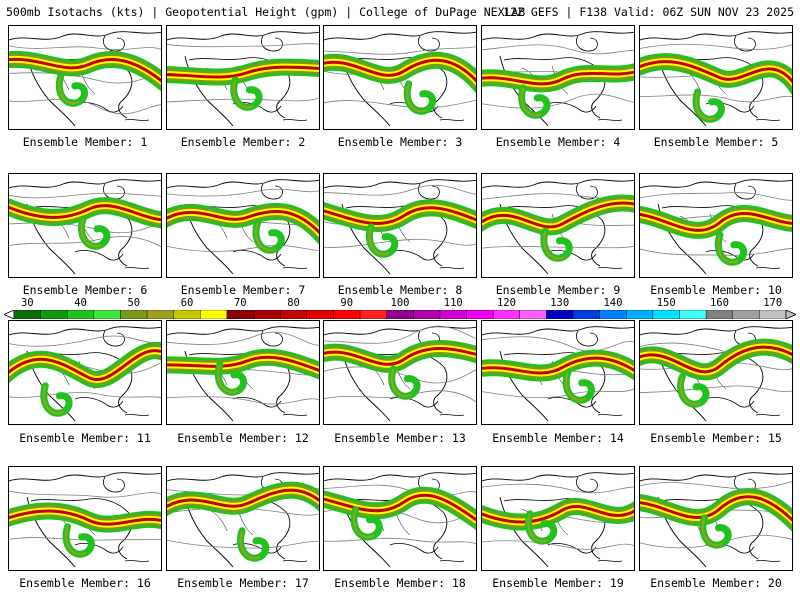 This screenshot has width=800, height=600. Describe the element at coordinates (719, 303) in the screenshot. I see `colorbar-tick-label: 160` at that location.